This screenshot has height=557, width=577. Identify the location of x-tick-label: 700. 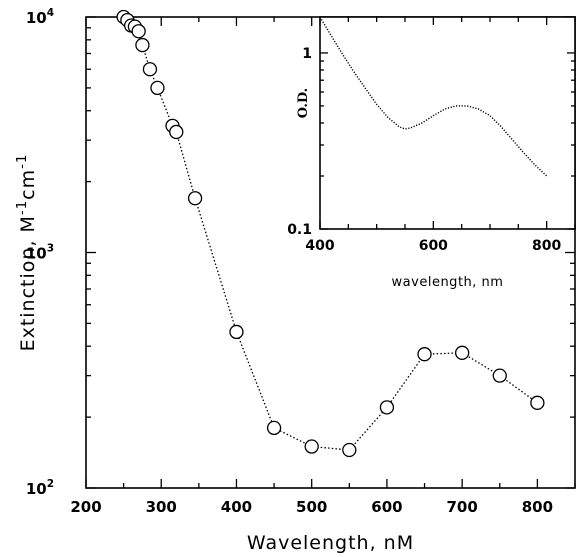
(461, 507).